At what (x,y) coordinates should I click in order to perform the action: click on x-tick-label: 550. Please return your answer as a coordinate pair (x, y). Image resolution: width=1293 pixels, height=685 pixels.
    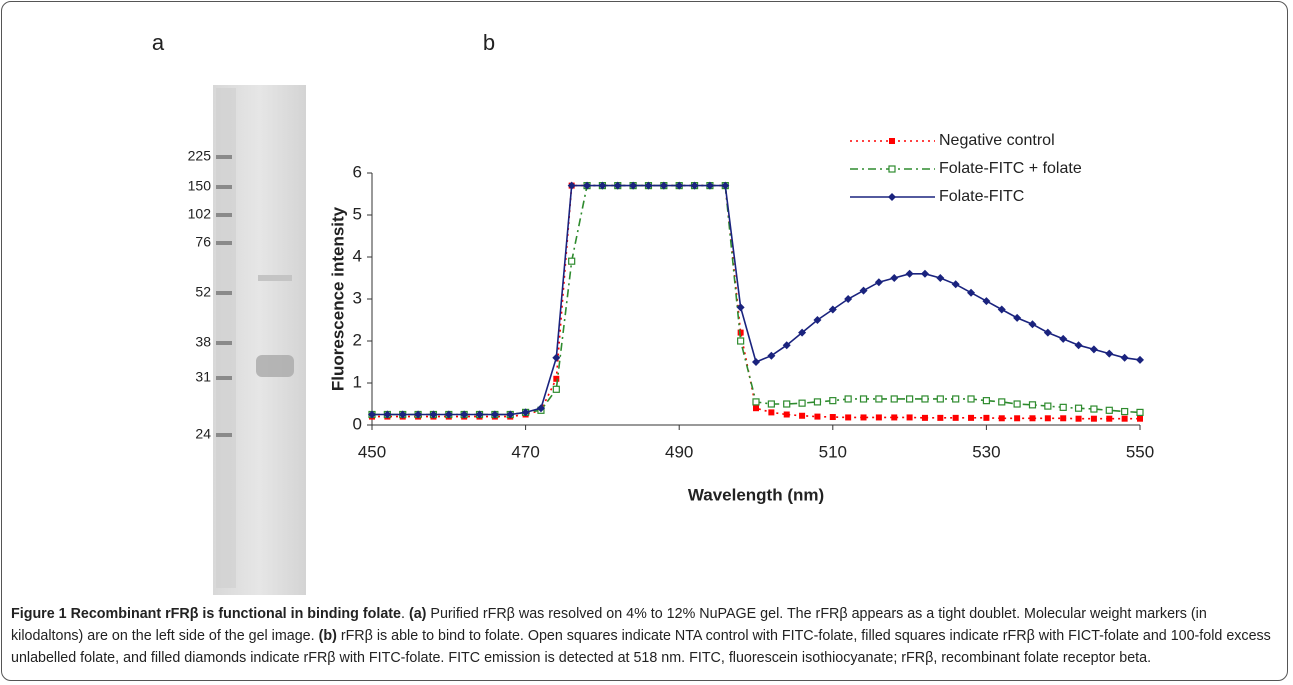
    Looking at the image, I should click on (1140, 451).